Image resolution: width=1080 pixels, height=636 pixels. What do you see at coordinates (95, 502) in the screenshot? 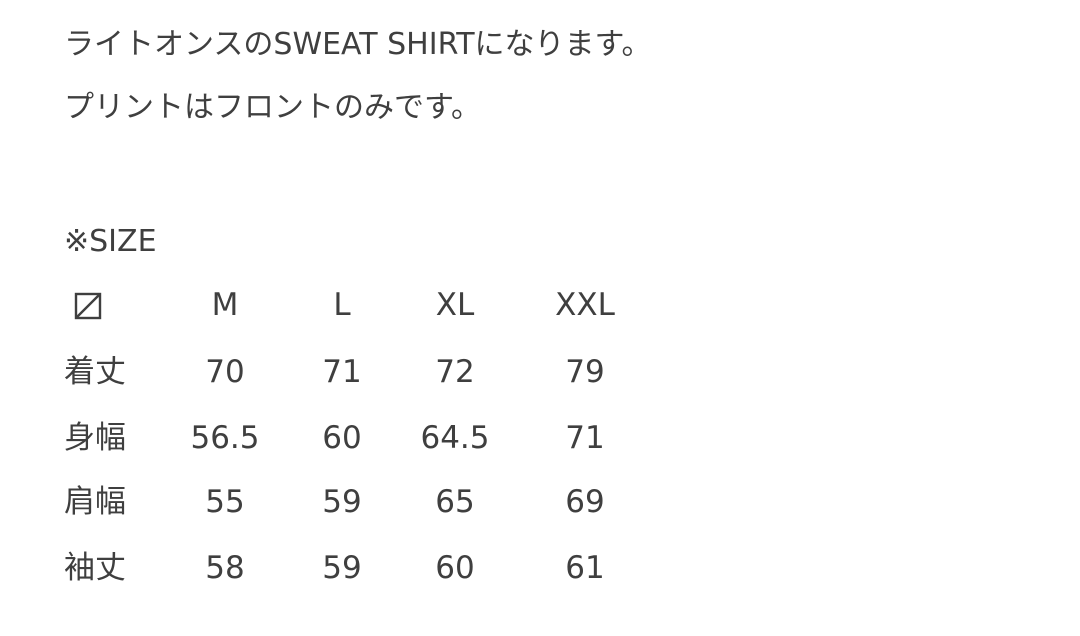
I see `row-label: 肩幅` at bounding box center [95, 502].